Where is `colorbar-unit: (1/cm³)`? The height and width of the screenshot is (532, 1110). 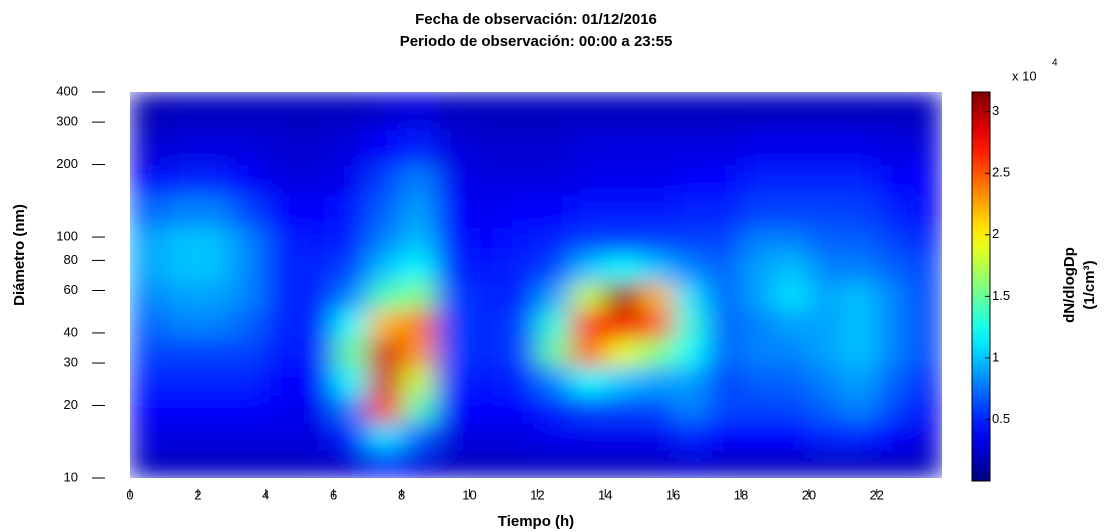
colorbar-unit: (1/cm³) is located at coordinates (1089, 284).